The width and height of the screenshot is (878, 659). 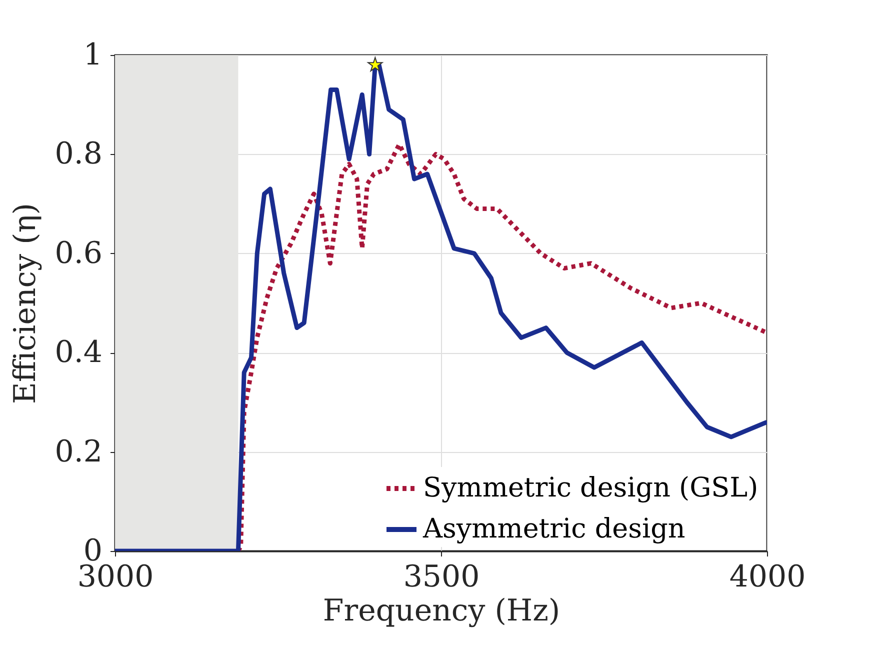 I want to click on x-tick-label: 4000, so click(x=767, y=577).